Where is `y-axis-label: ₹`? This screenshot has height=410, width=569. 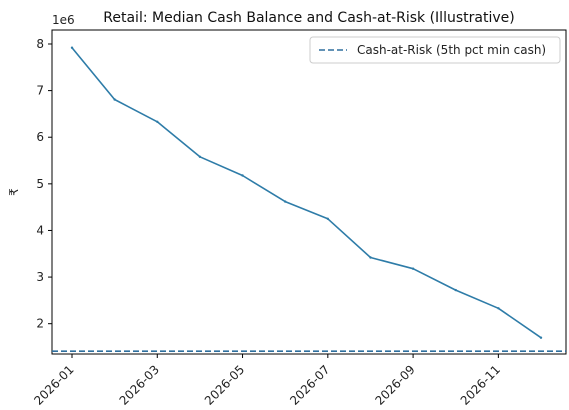 y-axis-label: ₹ is located at coordinates (14, 192).